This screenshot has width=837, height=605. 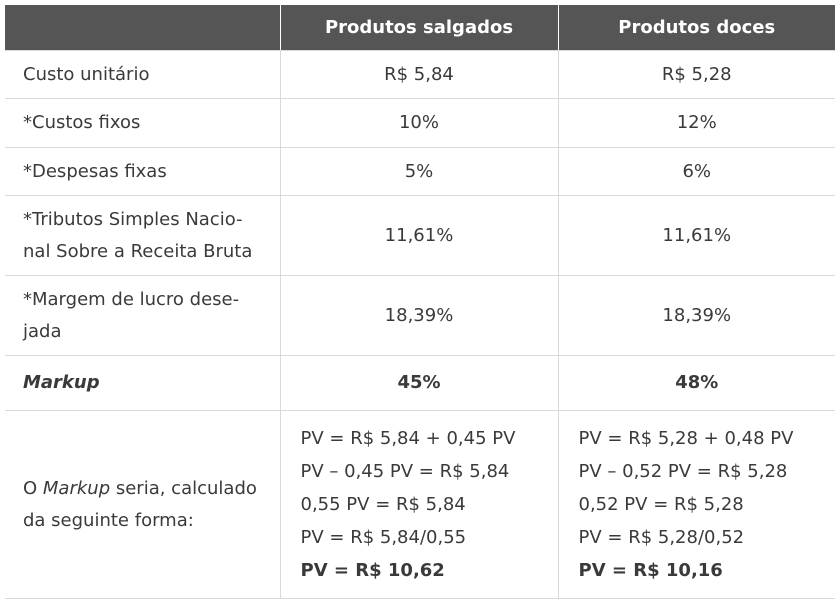 I want to click on formula-line: PV = R$ 10,62, so click(x=372, y=570).